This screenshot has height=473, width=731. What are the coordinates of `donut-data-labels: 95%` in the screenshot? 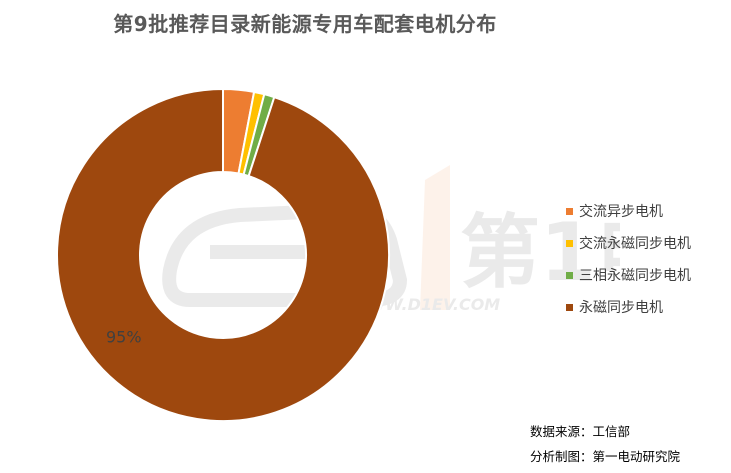 It's located at (124, 337).